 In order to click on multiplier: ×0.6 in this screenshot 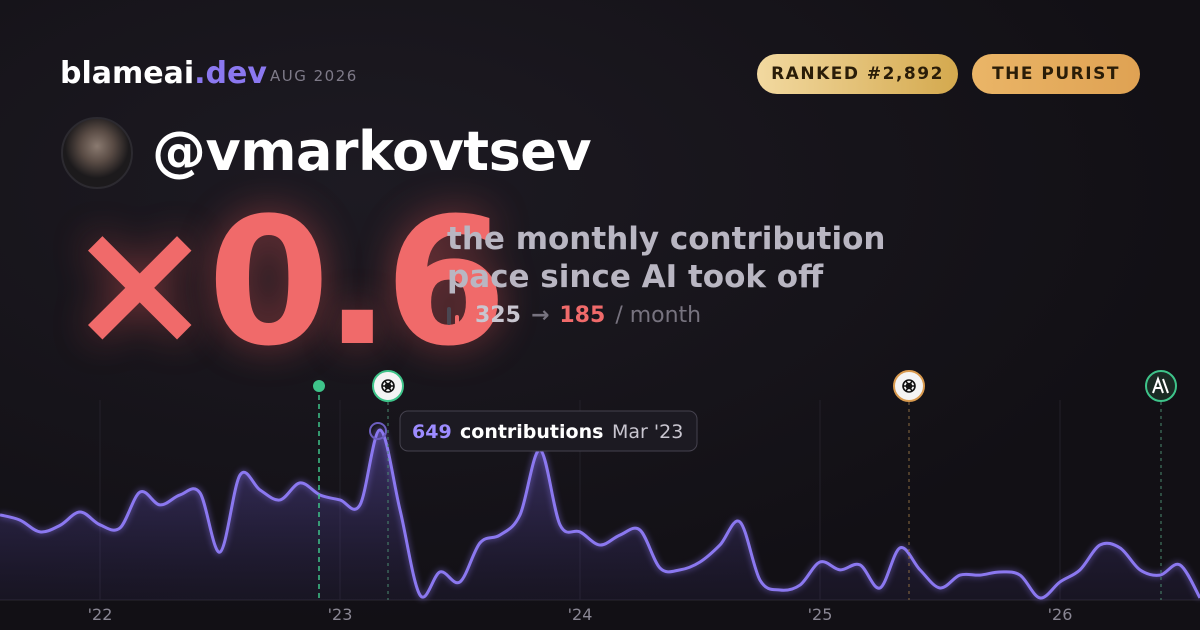, I will do `click(286, 282)`.